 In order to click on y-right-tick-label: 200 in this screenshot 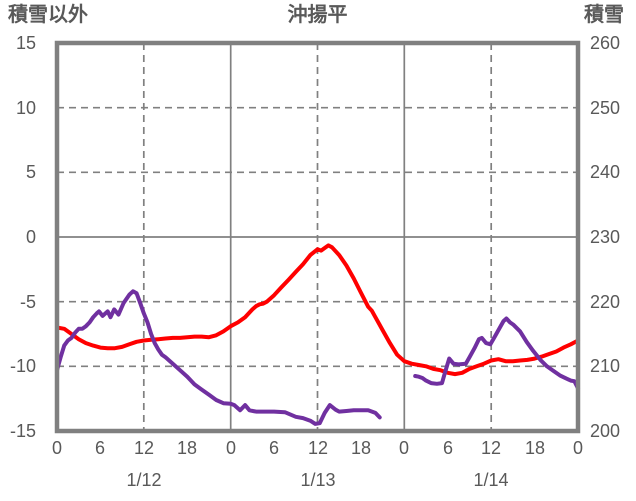, I will do `click(605, 431)`.